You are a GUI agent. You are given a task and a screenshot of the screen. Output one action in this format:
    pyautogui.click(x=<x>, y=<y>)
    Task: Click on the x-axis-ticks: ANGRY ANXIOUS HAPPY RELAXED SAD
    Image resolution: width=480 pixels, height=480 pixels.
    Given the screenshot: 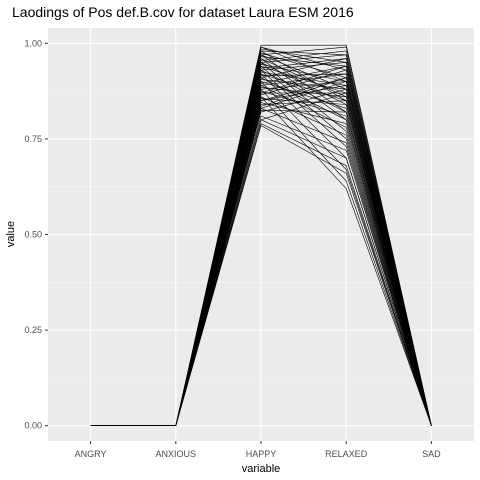 What is the action you would take?
    pyautogui.click(x=258, y=450)
    